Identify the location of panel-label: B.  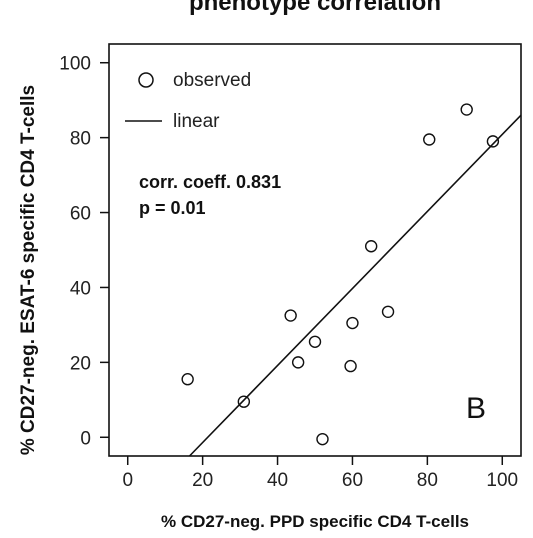
(476, 408).